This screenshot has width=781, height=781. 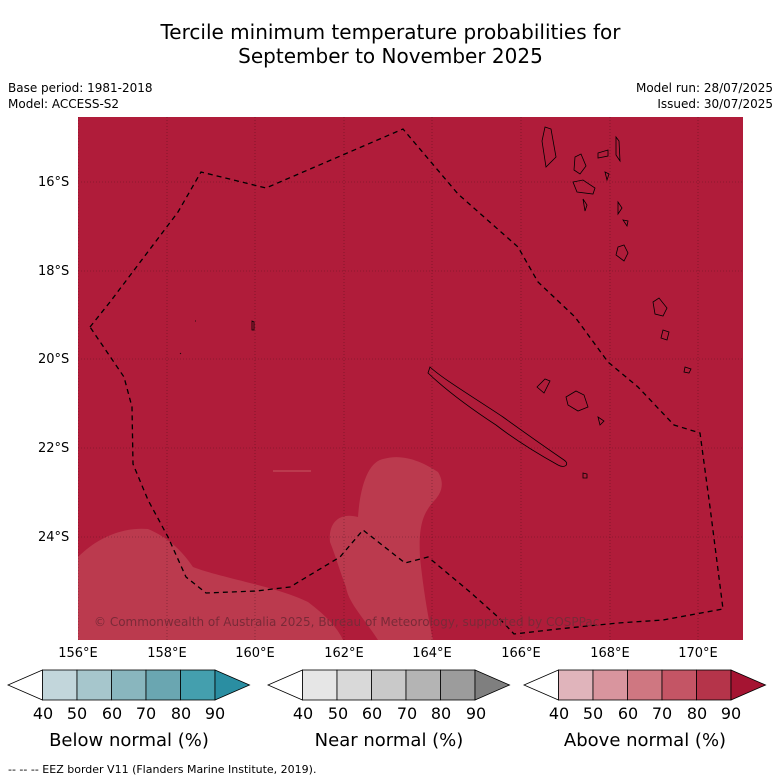 What do you see at coordinates (672, 335) in the screenshot?
I see `vanuatu-south-coast` at bounding box center [672, 335].